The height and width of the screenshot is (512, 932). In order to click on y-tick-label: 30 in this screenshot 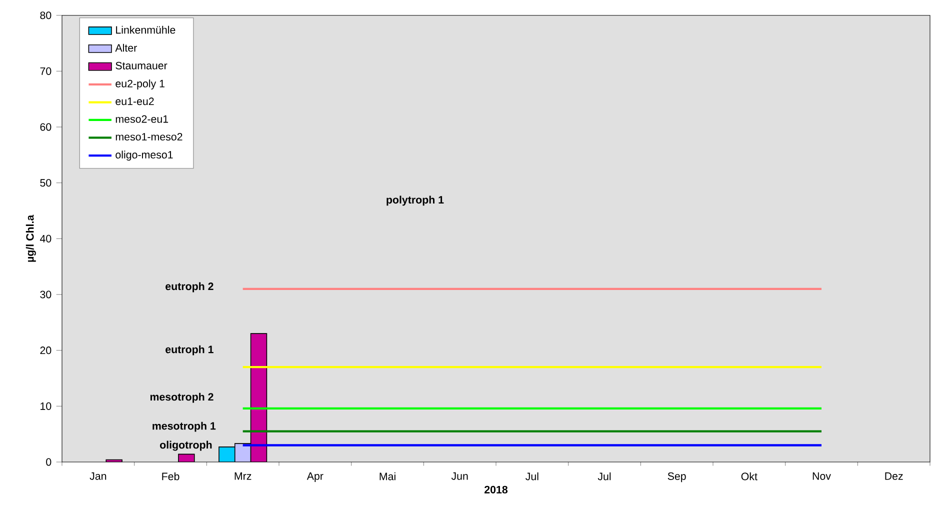, I will do `click(46, 294)`.